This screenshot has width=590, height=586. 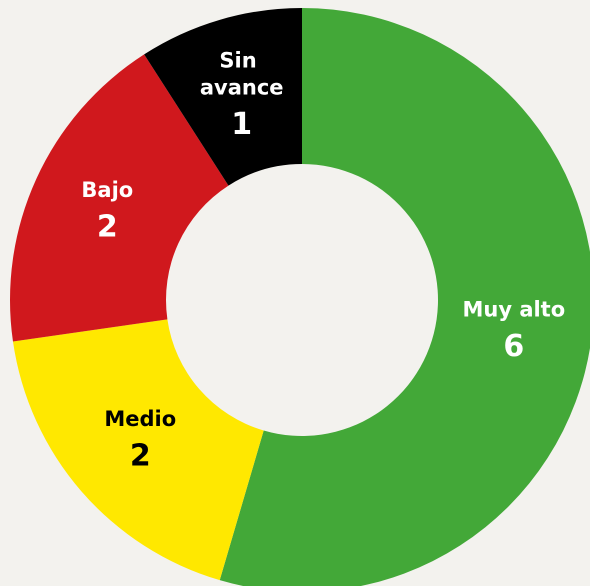 I want to click on slice-label: Bajo, so click(x=107, y=190).